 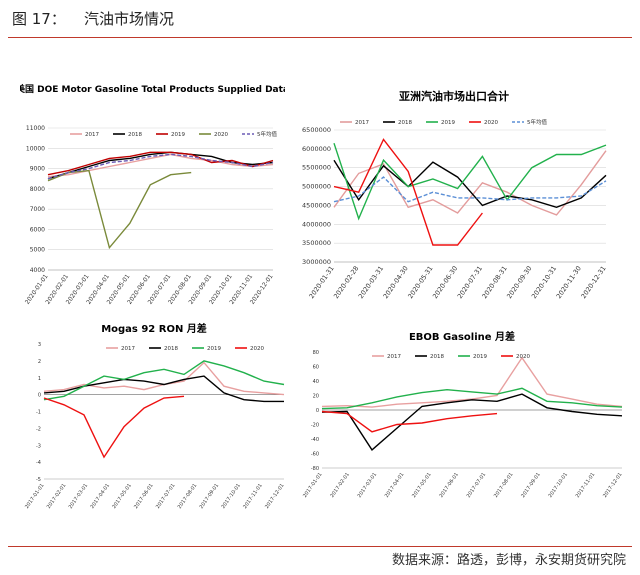 What do you see at coordinates (321, 283) in the screenshot?
I see `x-tick-label: 2020-01-31` at bounding box center [321, 283].